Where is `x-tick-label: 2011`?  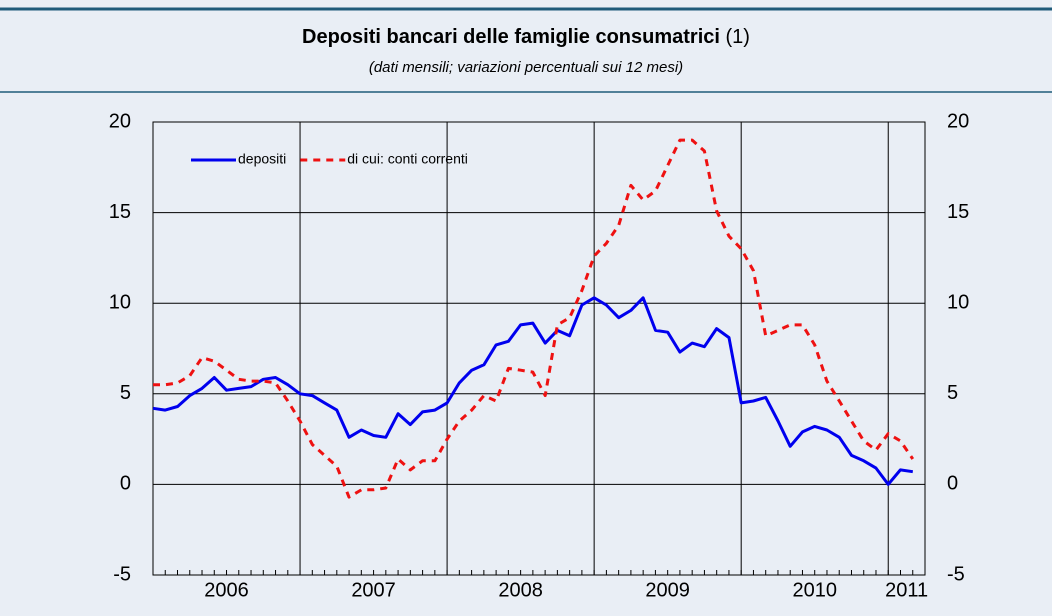
x-tick-label: 2011 is located at coordinates (906, 590).